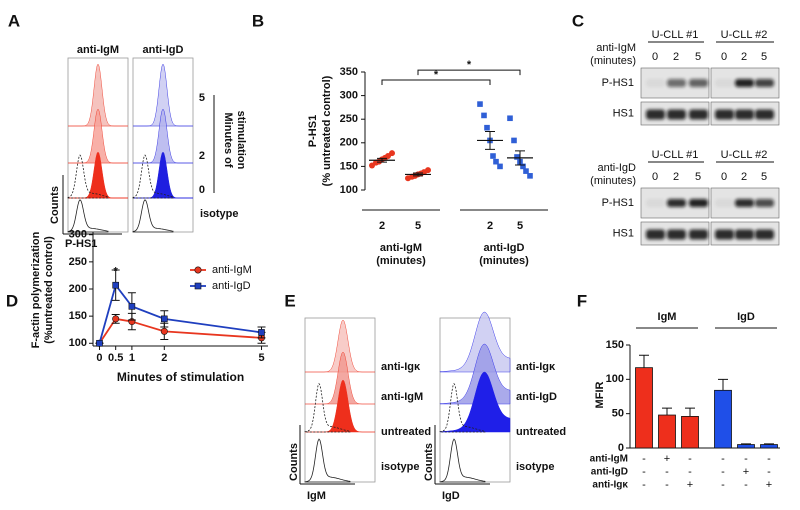 Image resolution: width=800 pixels, height=510 pixels. I want to click on column-label: anti-IgM, so click(98, 50).